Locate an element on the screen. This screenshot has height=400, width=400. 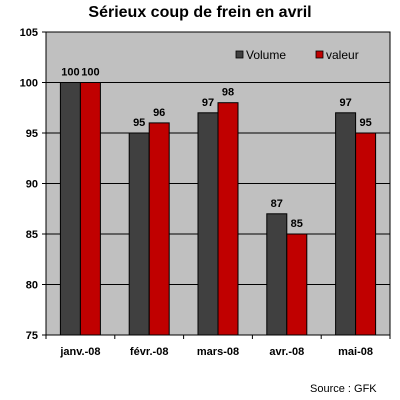
x-tick-label: mai-08 is located at coordinates (355, 352).